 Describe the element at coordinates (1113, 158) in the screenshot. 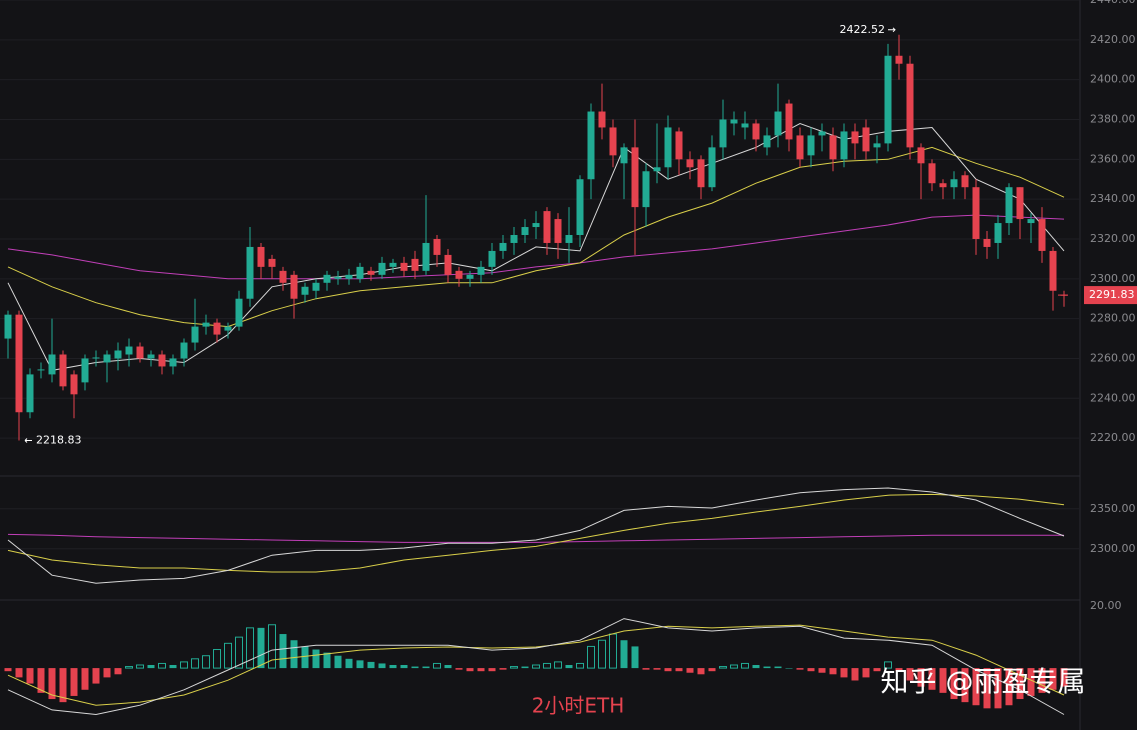

I see `y-tick-label: 2360.00` at that location.